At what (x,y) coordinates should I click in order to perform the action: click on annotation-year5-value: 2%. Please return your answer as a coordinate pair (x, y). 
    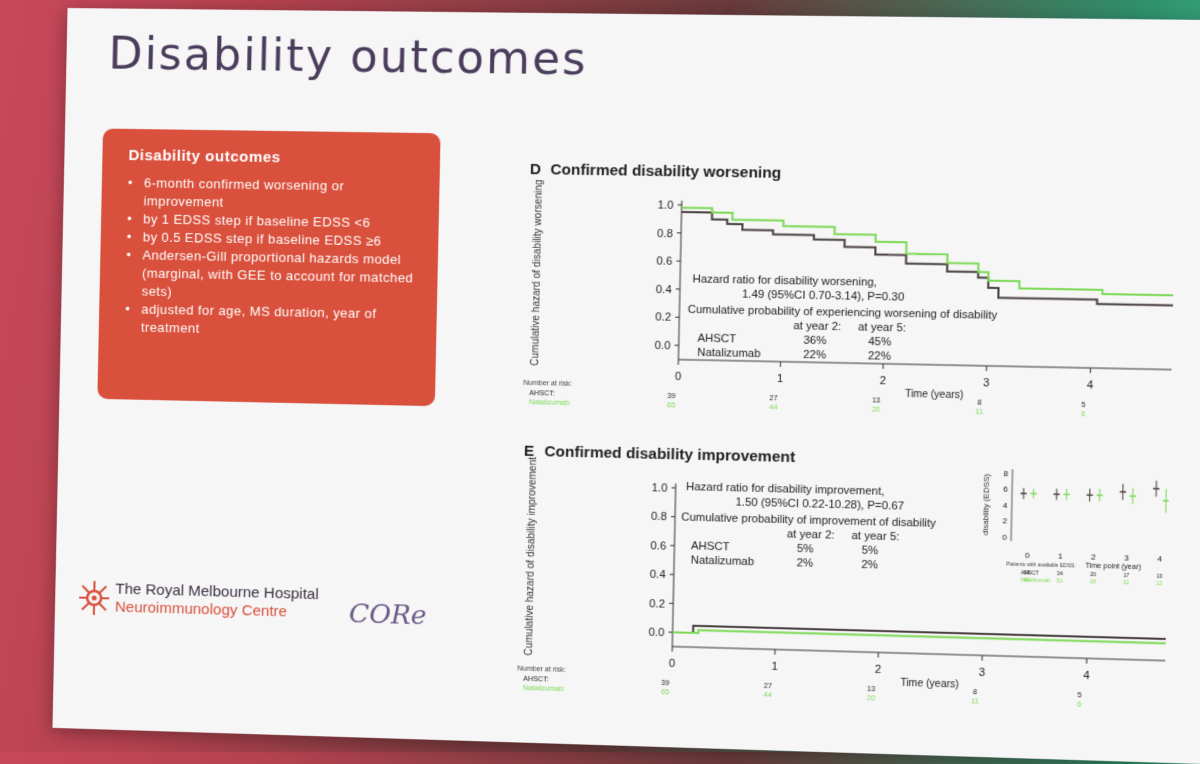
    Looking at the image, I should click on (869, 565).